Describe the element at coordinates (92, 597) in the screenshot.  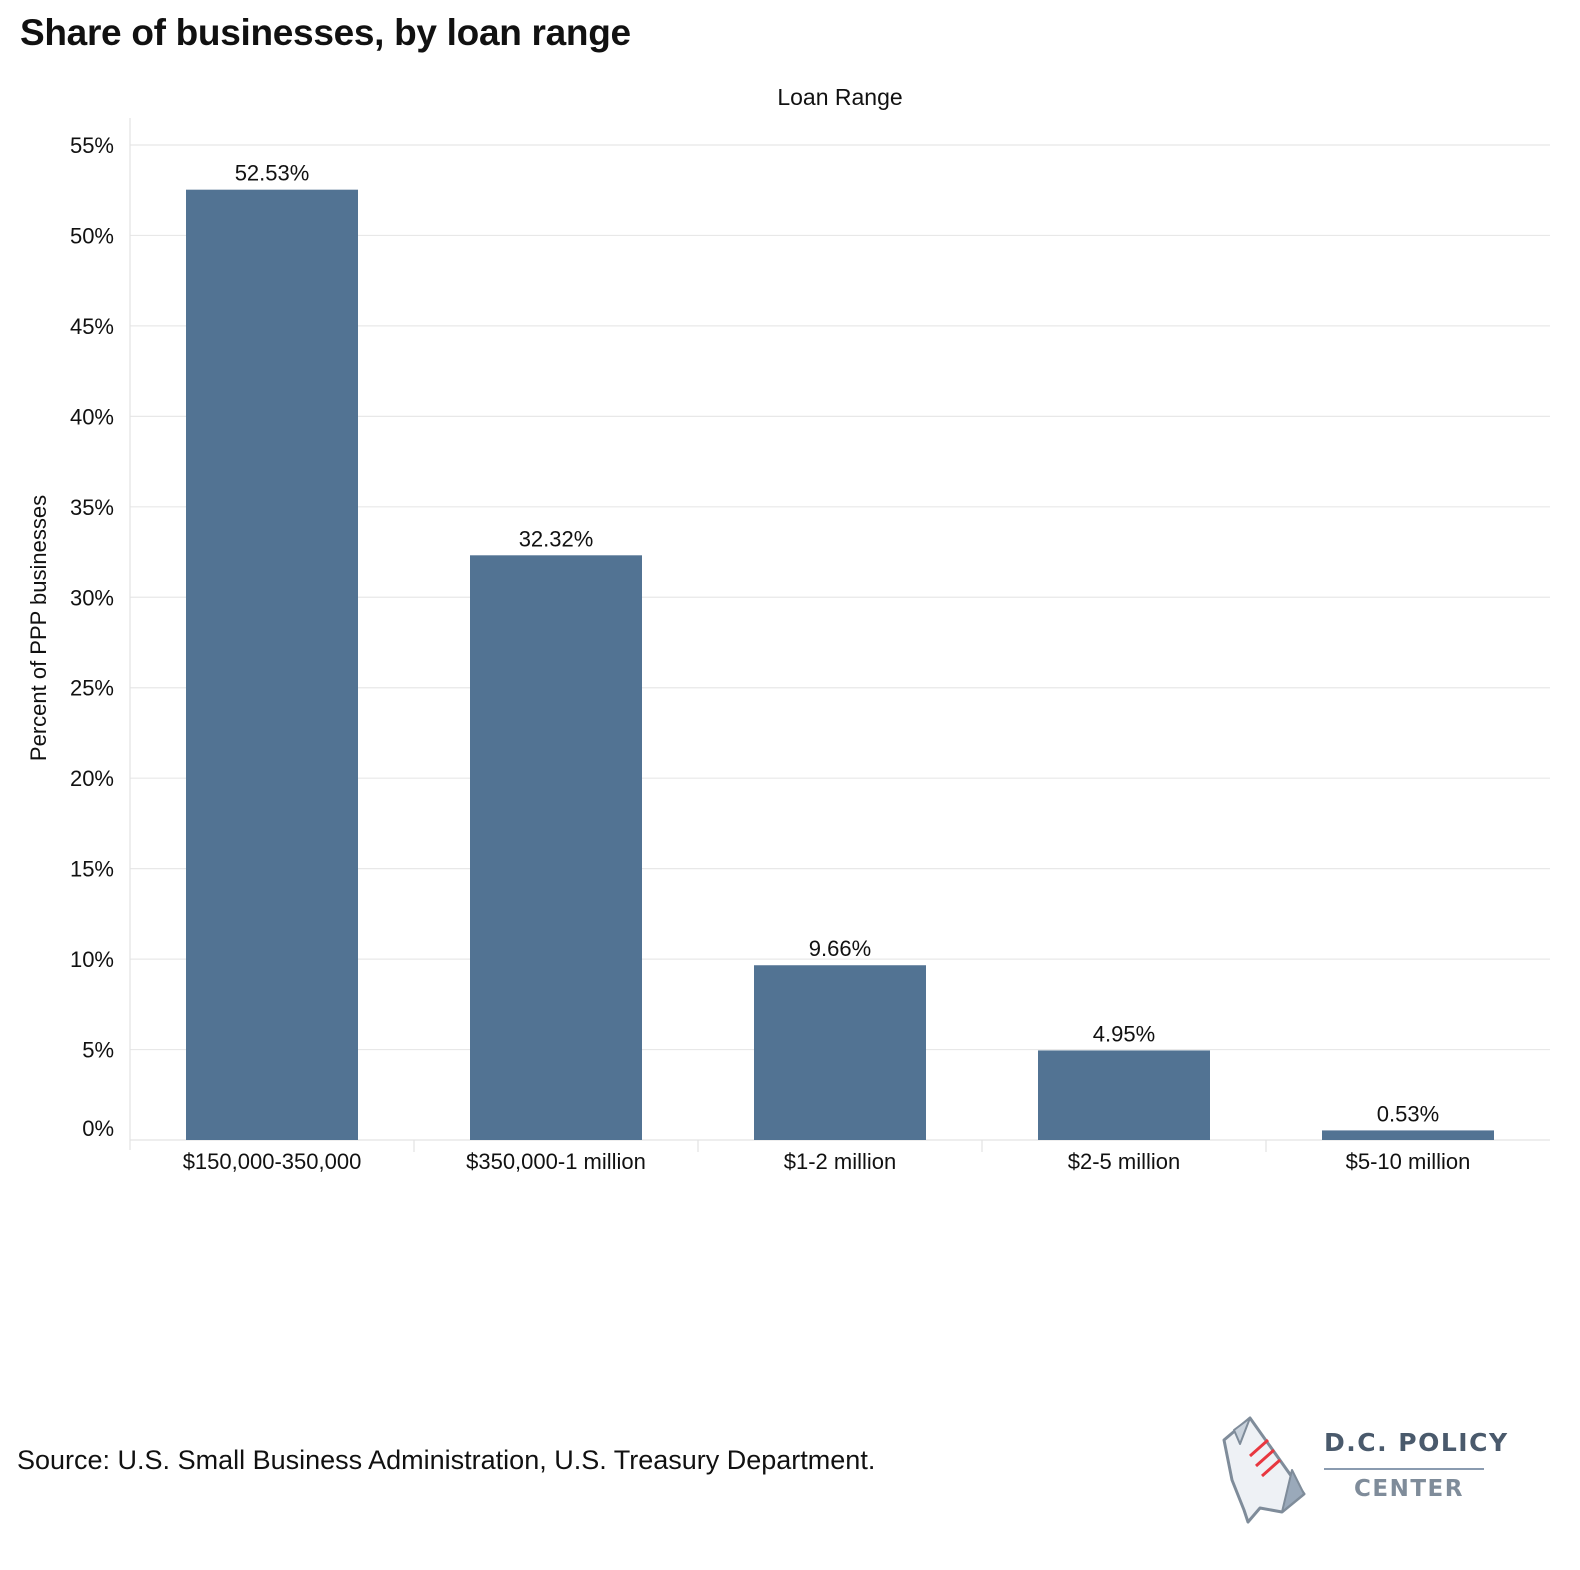
I see `y-tick-label: 30%` at that location.